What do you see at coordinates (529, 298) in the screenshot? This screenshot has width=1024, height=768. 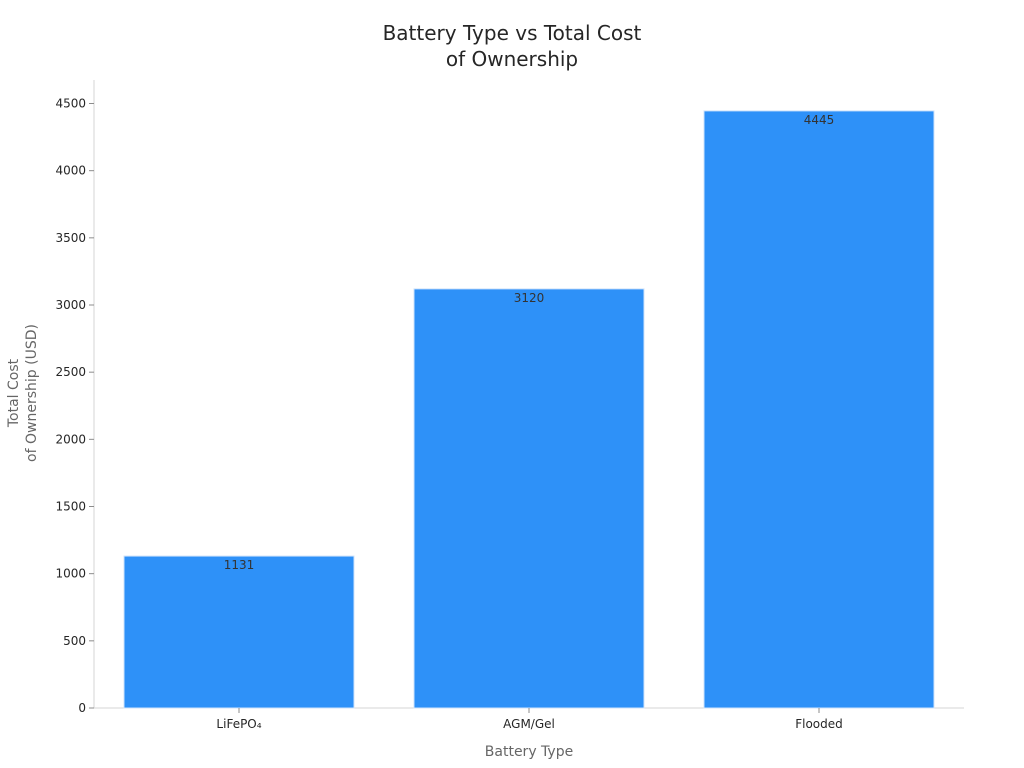 I see `data-label: 3120` at bounding box center [529, 298].